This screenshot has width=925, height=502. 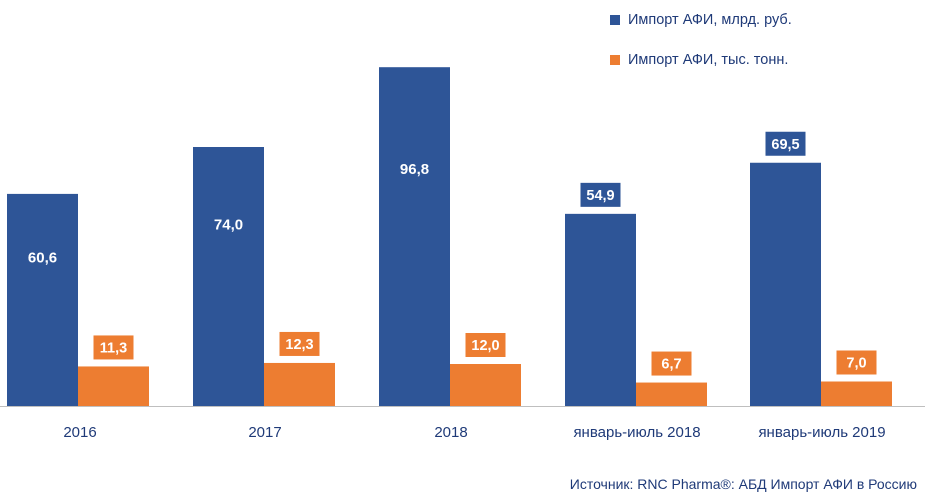 What do you see at coordinates (821, 432) in the screenshot?
I see `x-tick-label-4: январь-июль 2019` at bounding box center [821, 432].